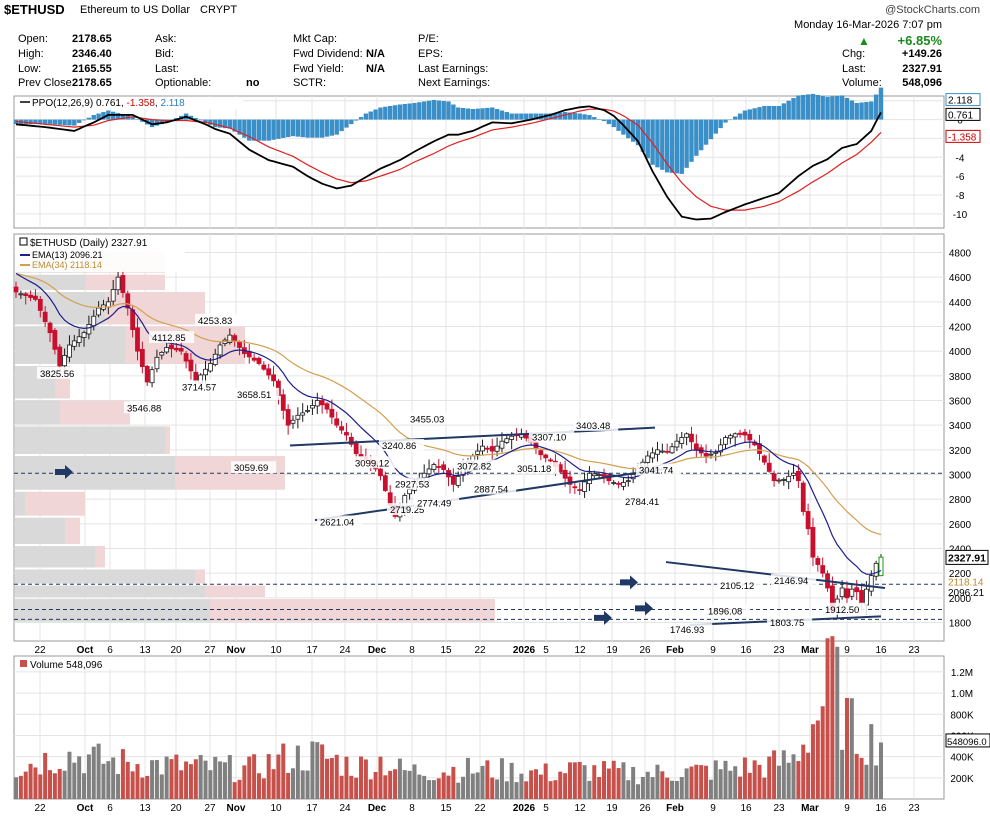  Describe the element at coordinates (962, 694) in the screenshot. I see `volume-tick-label: 1.0M` at that location.